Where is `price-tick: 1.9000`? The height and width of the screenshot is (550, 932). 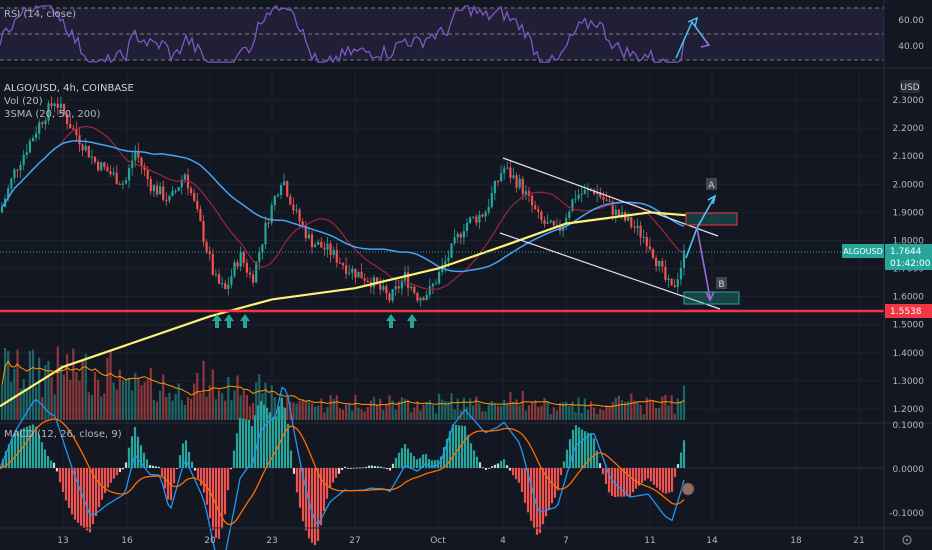 price-tick: 1.9000 is located at coordinates (909, 213).